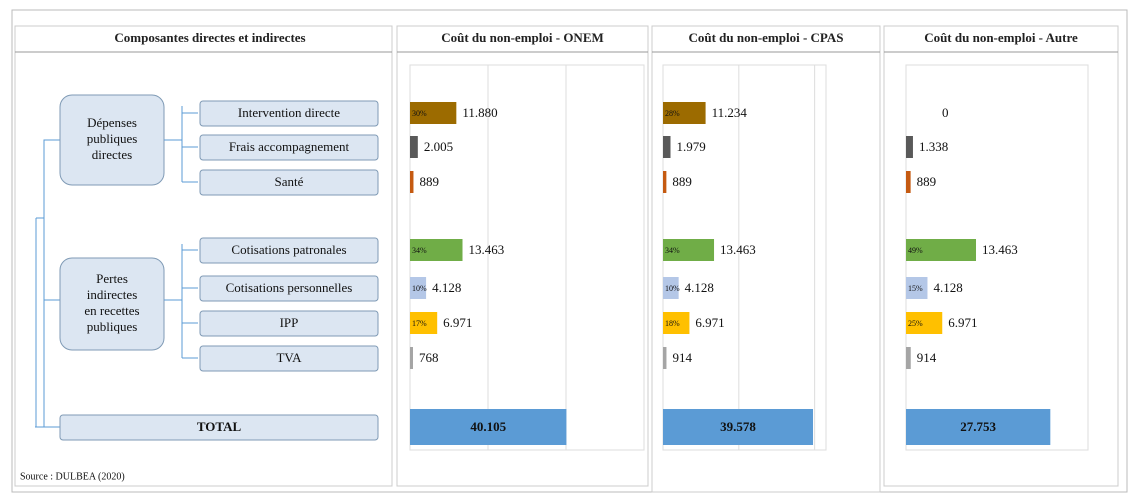 The image size is (1135, 495). What do you see at coordinates (1001, 37) in the screenshot?
I see `chart-title: Coût du non-emploi - Autre` at bounding box center [1001, 37].